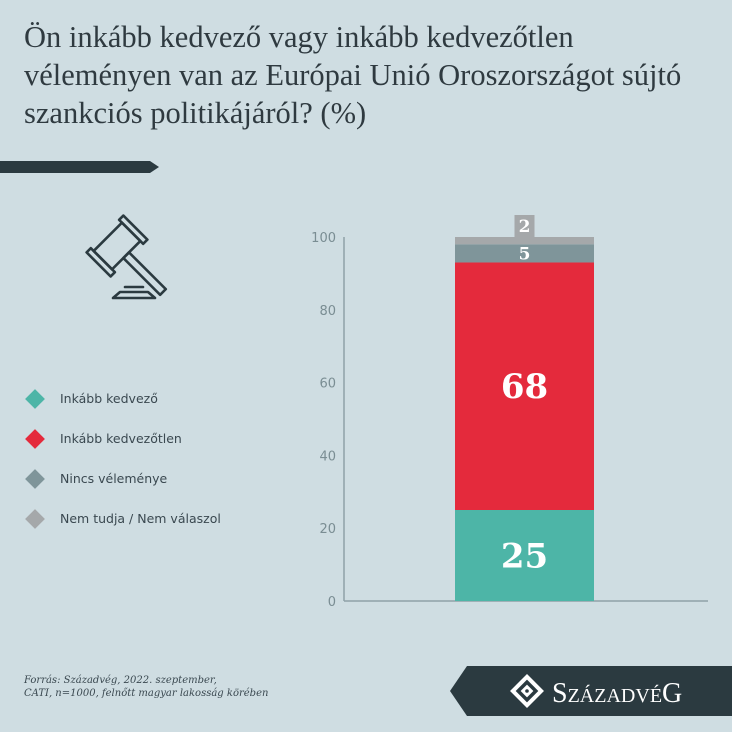  What do you see at coordinates (327, 529) in the screenshot?
I see `y-tick-label: 20` at bounding box center [327, 529].